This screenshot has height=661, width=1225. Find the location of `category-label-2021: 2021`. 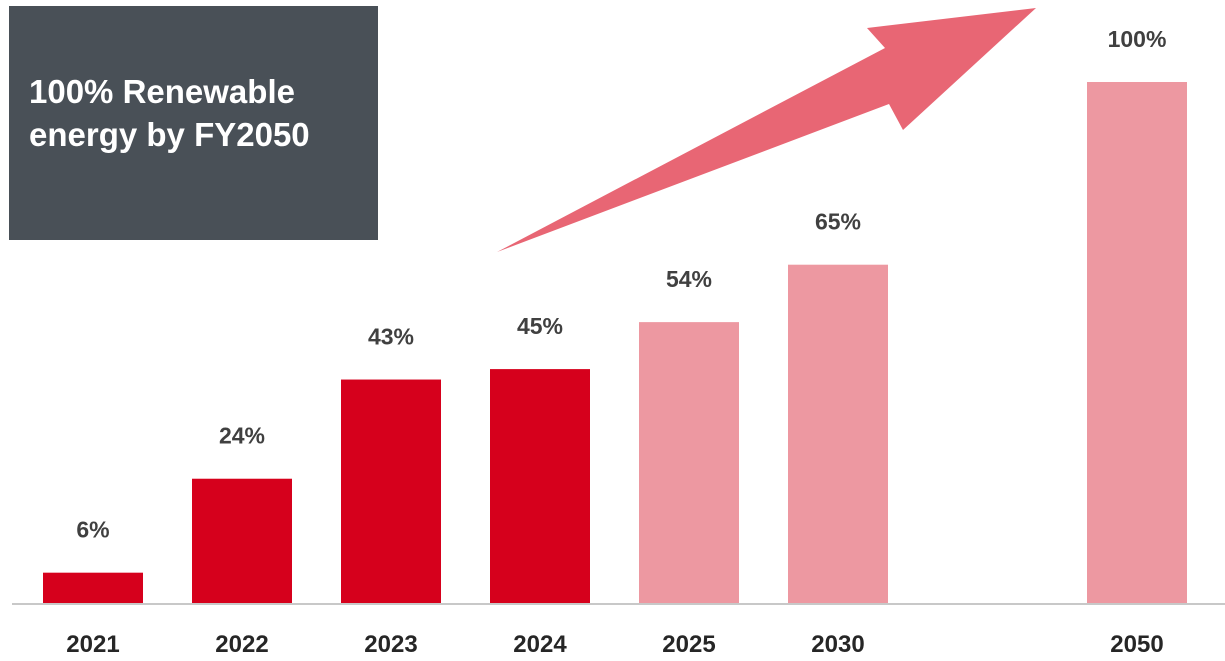

category-label-2021: 2021 is located at coordinates (92, 644).